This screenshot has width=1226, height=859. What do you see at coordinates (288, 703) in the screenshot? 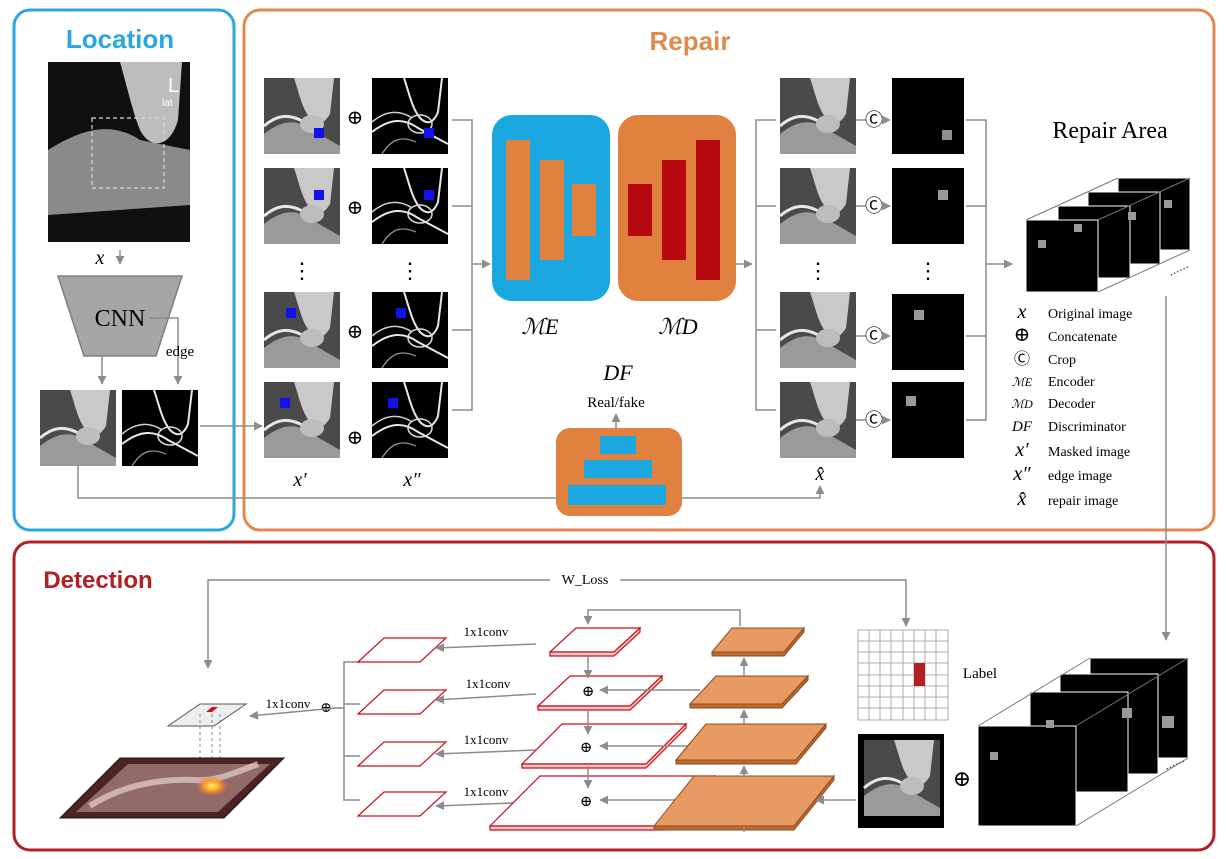
I see `final-conv-label: 1x1conv` at bounding box center [288, 703].